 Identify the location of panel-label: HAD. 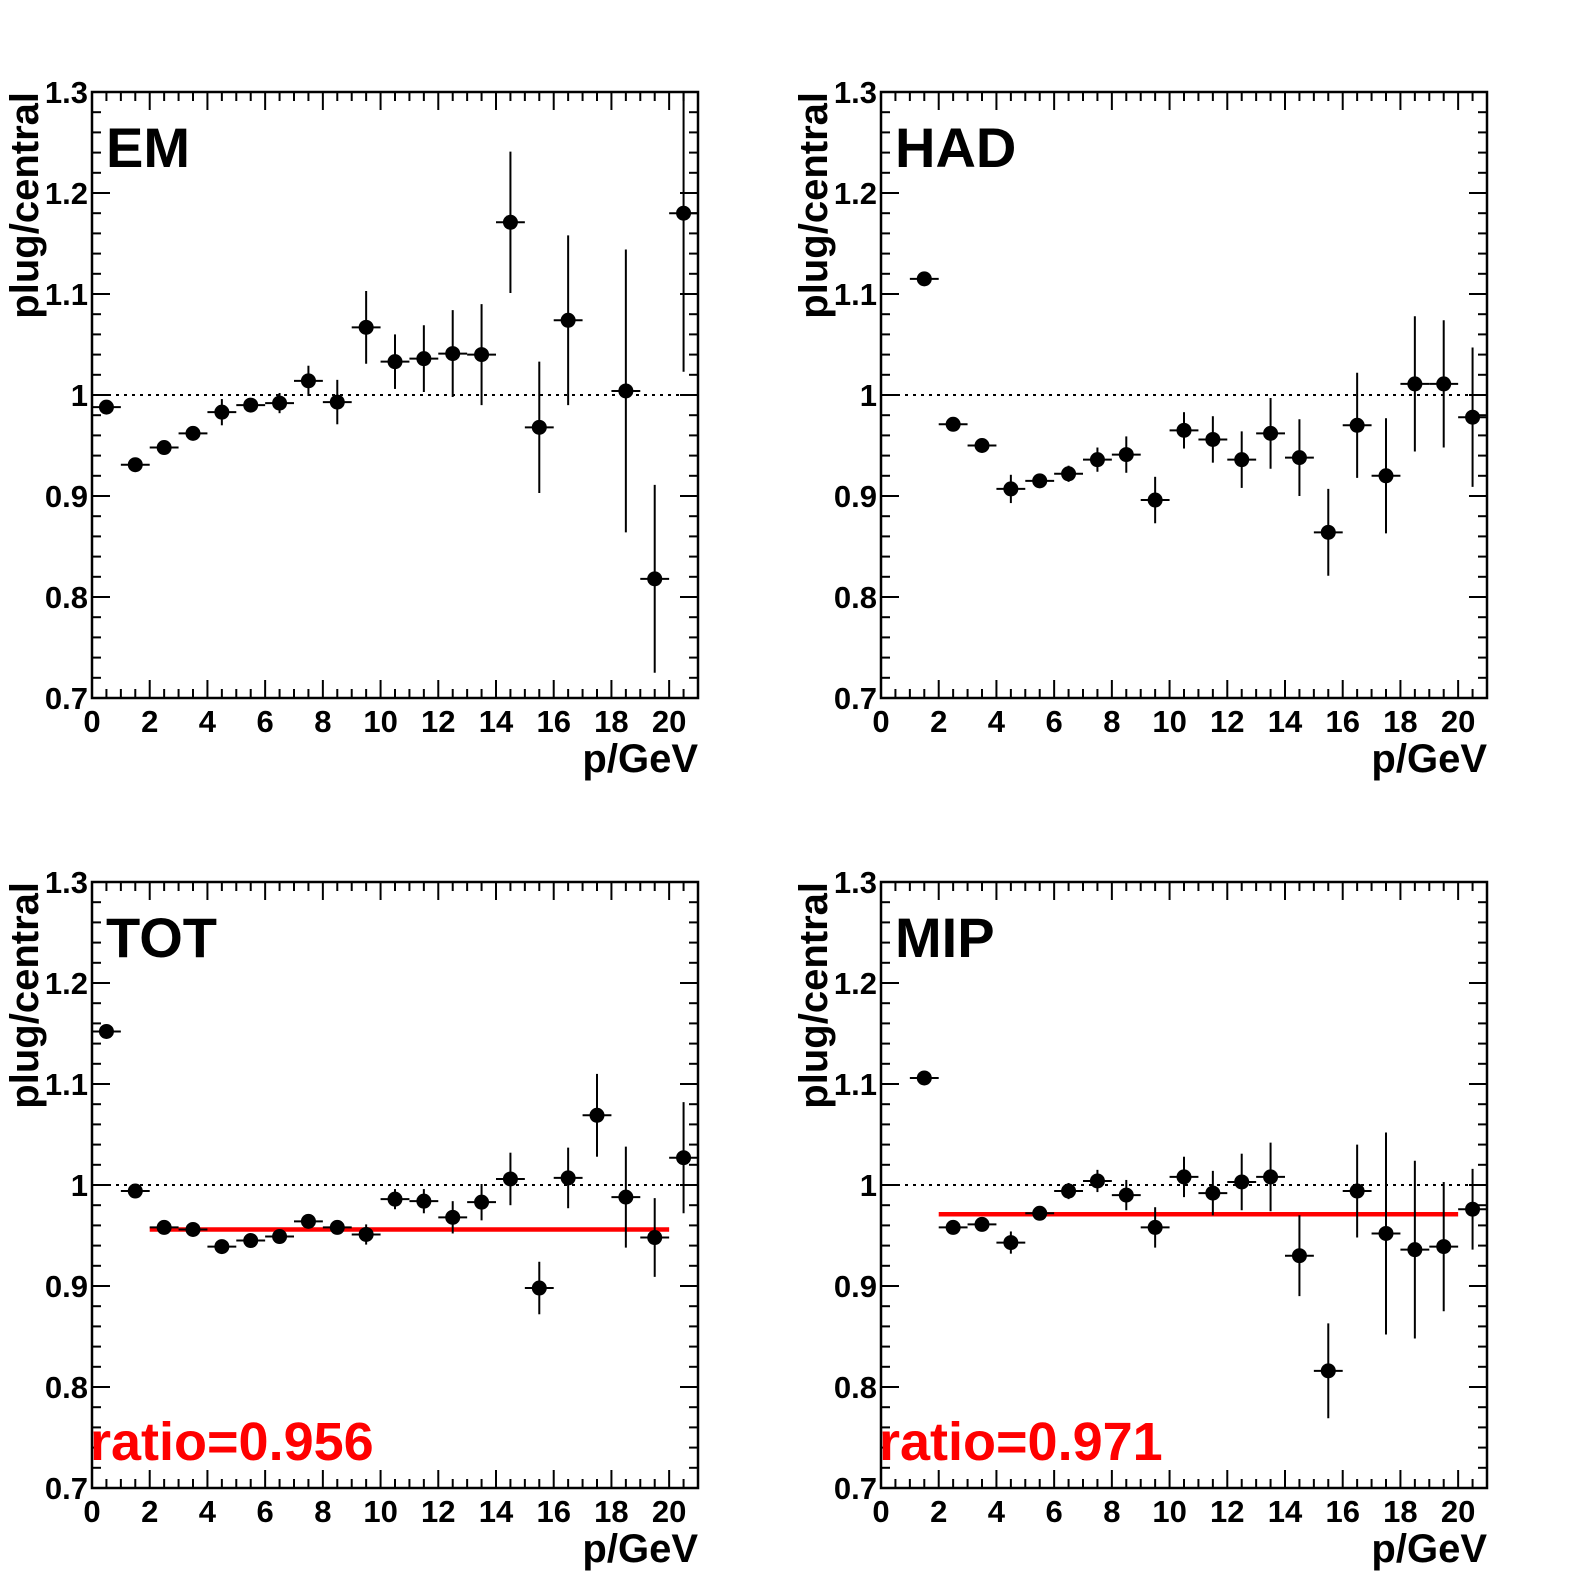
(955, 147).